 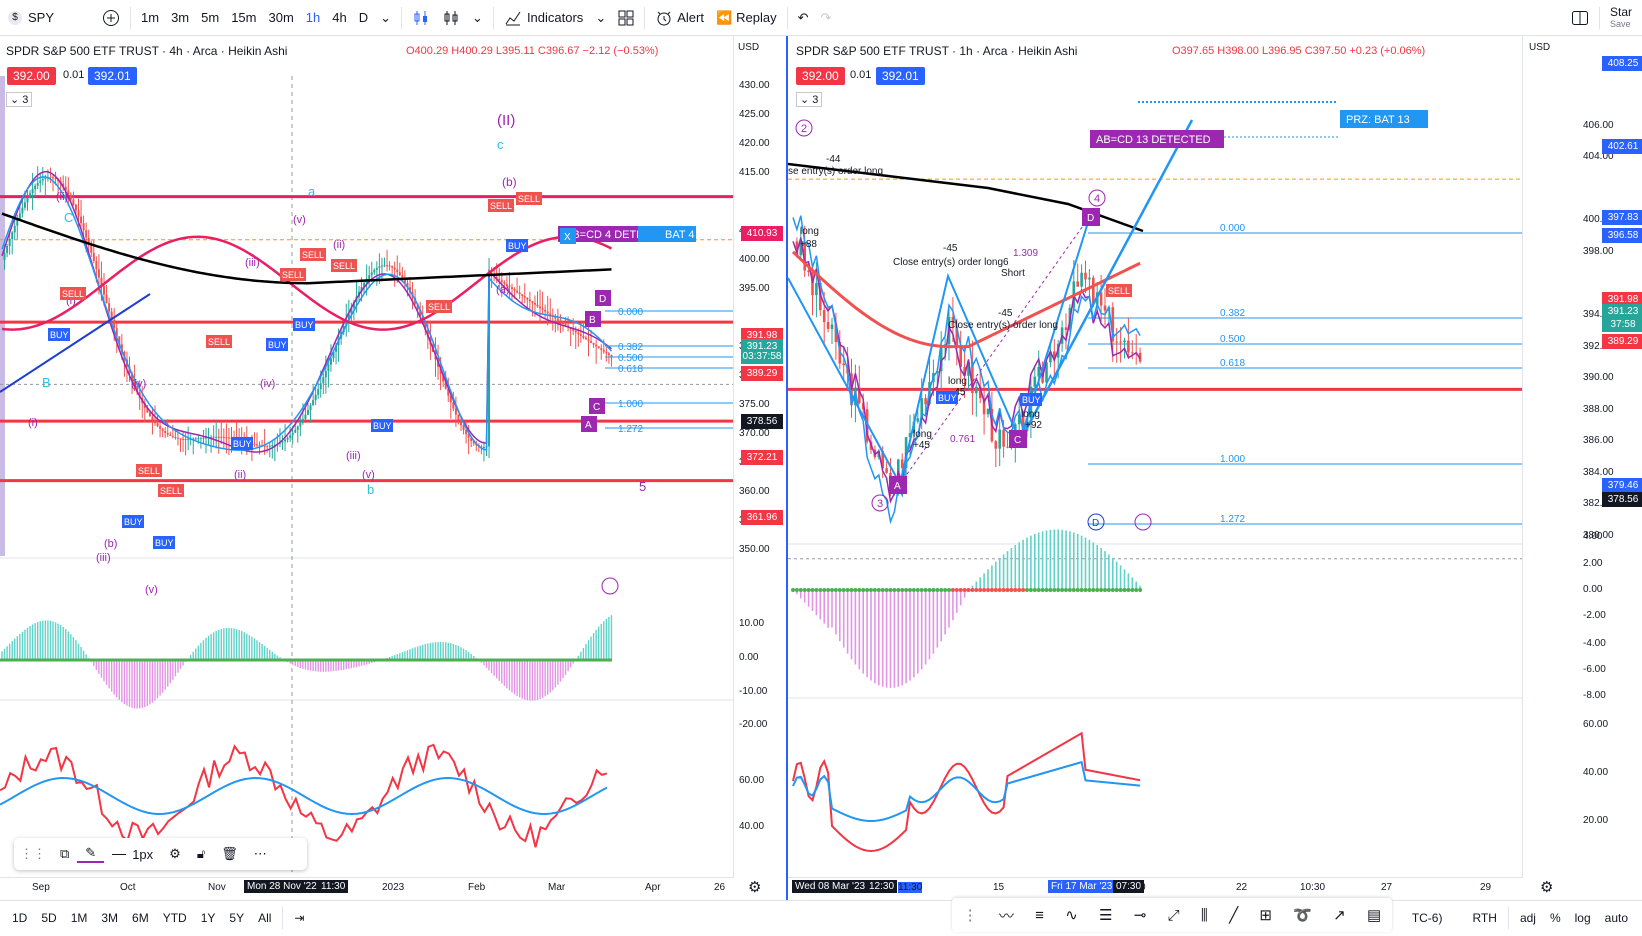 I want to click on interval-dropdown: ⌄, so click(x=385, y=18).